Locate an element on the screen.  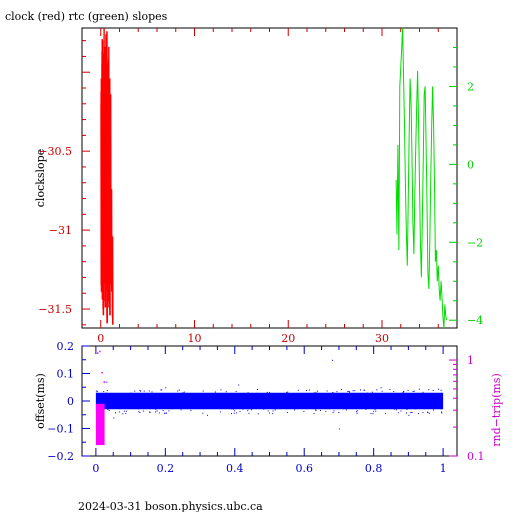
bottom-x-tick-label: 0 is located at coordinates (95, 468).